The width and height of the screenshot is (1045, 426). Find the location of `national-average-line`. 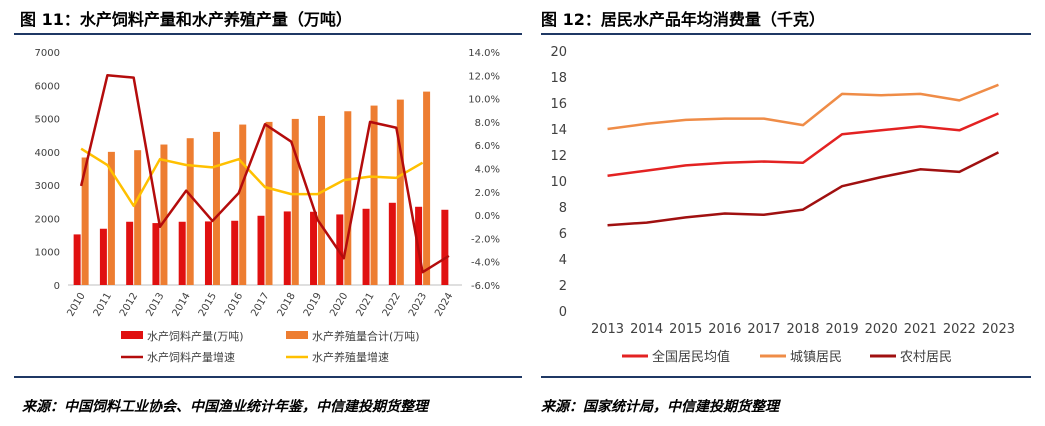

national-average-line is located at coordinates (803, 145).